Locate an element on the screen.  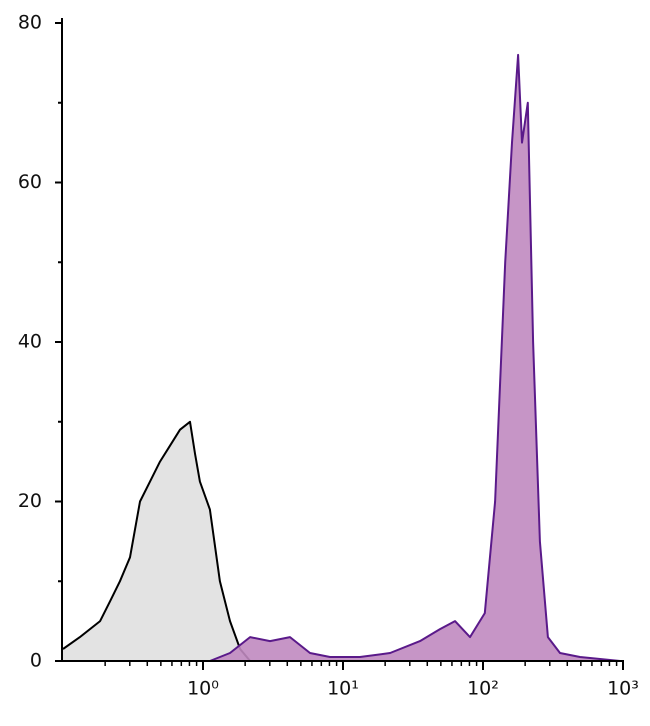
x-tick-label: 10⁰ is located at coordinates (203, 689).